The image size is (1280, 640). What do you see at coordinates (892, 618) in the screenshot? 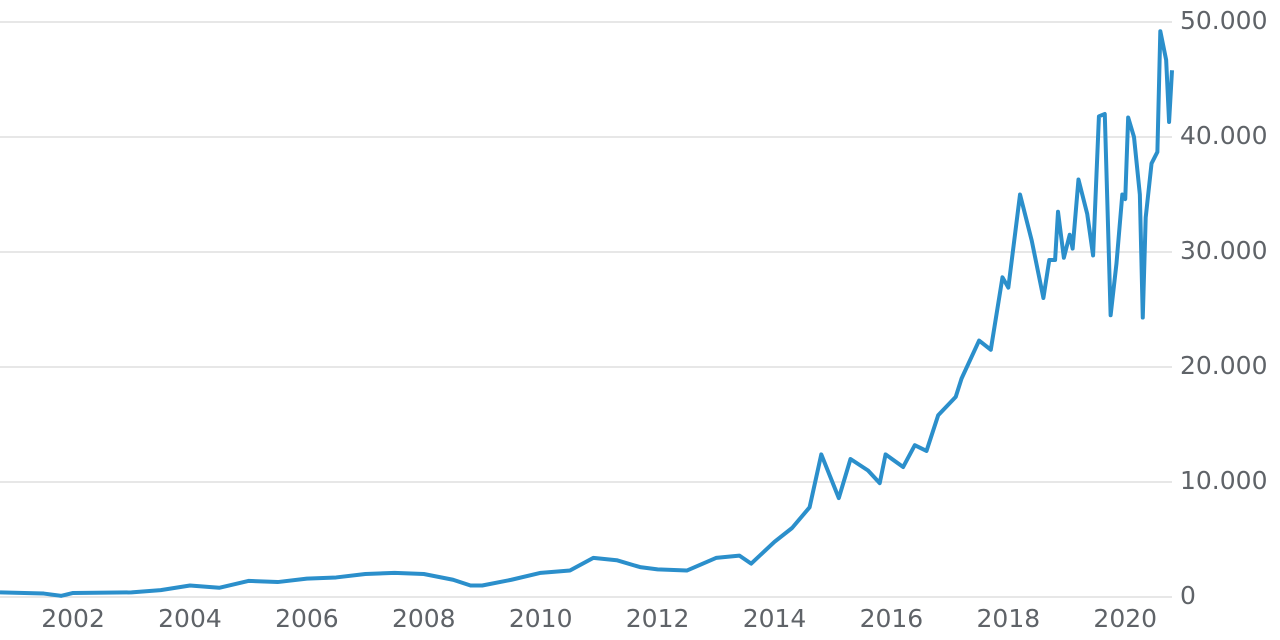
I see `x-tick-label: 2016` at bounding box center [892, 618].